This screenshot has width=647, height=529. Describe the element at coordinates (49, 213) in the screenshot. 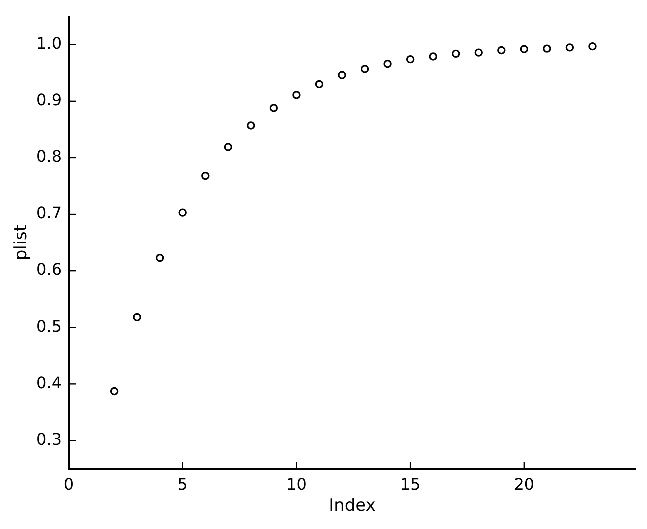

I see `y-tick-label: 0.7` at that location.